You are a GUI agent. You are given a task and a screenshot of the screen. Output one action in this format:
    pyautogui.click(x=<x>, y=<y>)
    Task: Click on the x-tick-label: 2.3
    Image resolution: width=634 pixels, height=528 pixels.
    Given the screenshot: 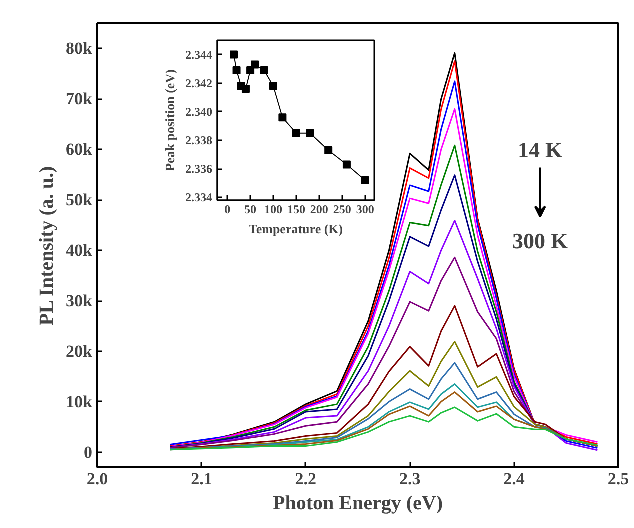 What is the action you would take?
    pyautogui.click(x=410, y=479)
    